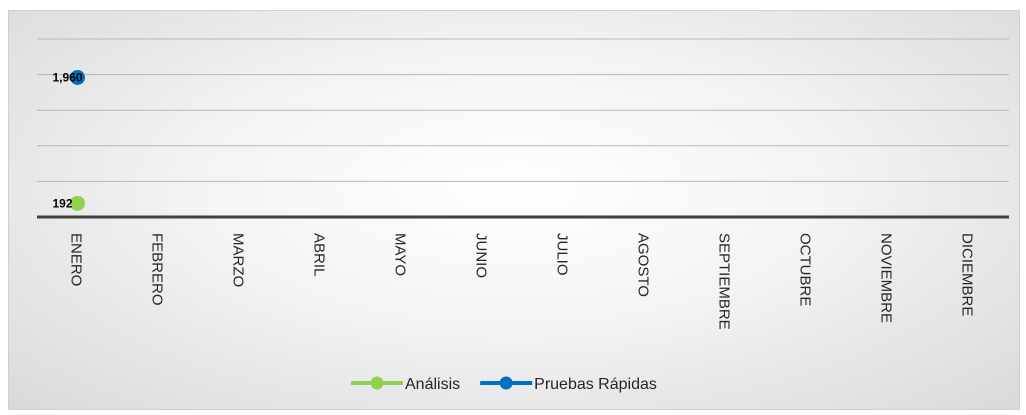 This screenshot has height=415, width=1026. Describe the element at coordinates (68, 140) in the screenshot. I see `data-labels: 192 1,960` at that location.